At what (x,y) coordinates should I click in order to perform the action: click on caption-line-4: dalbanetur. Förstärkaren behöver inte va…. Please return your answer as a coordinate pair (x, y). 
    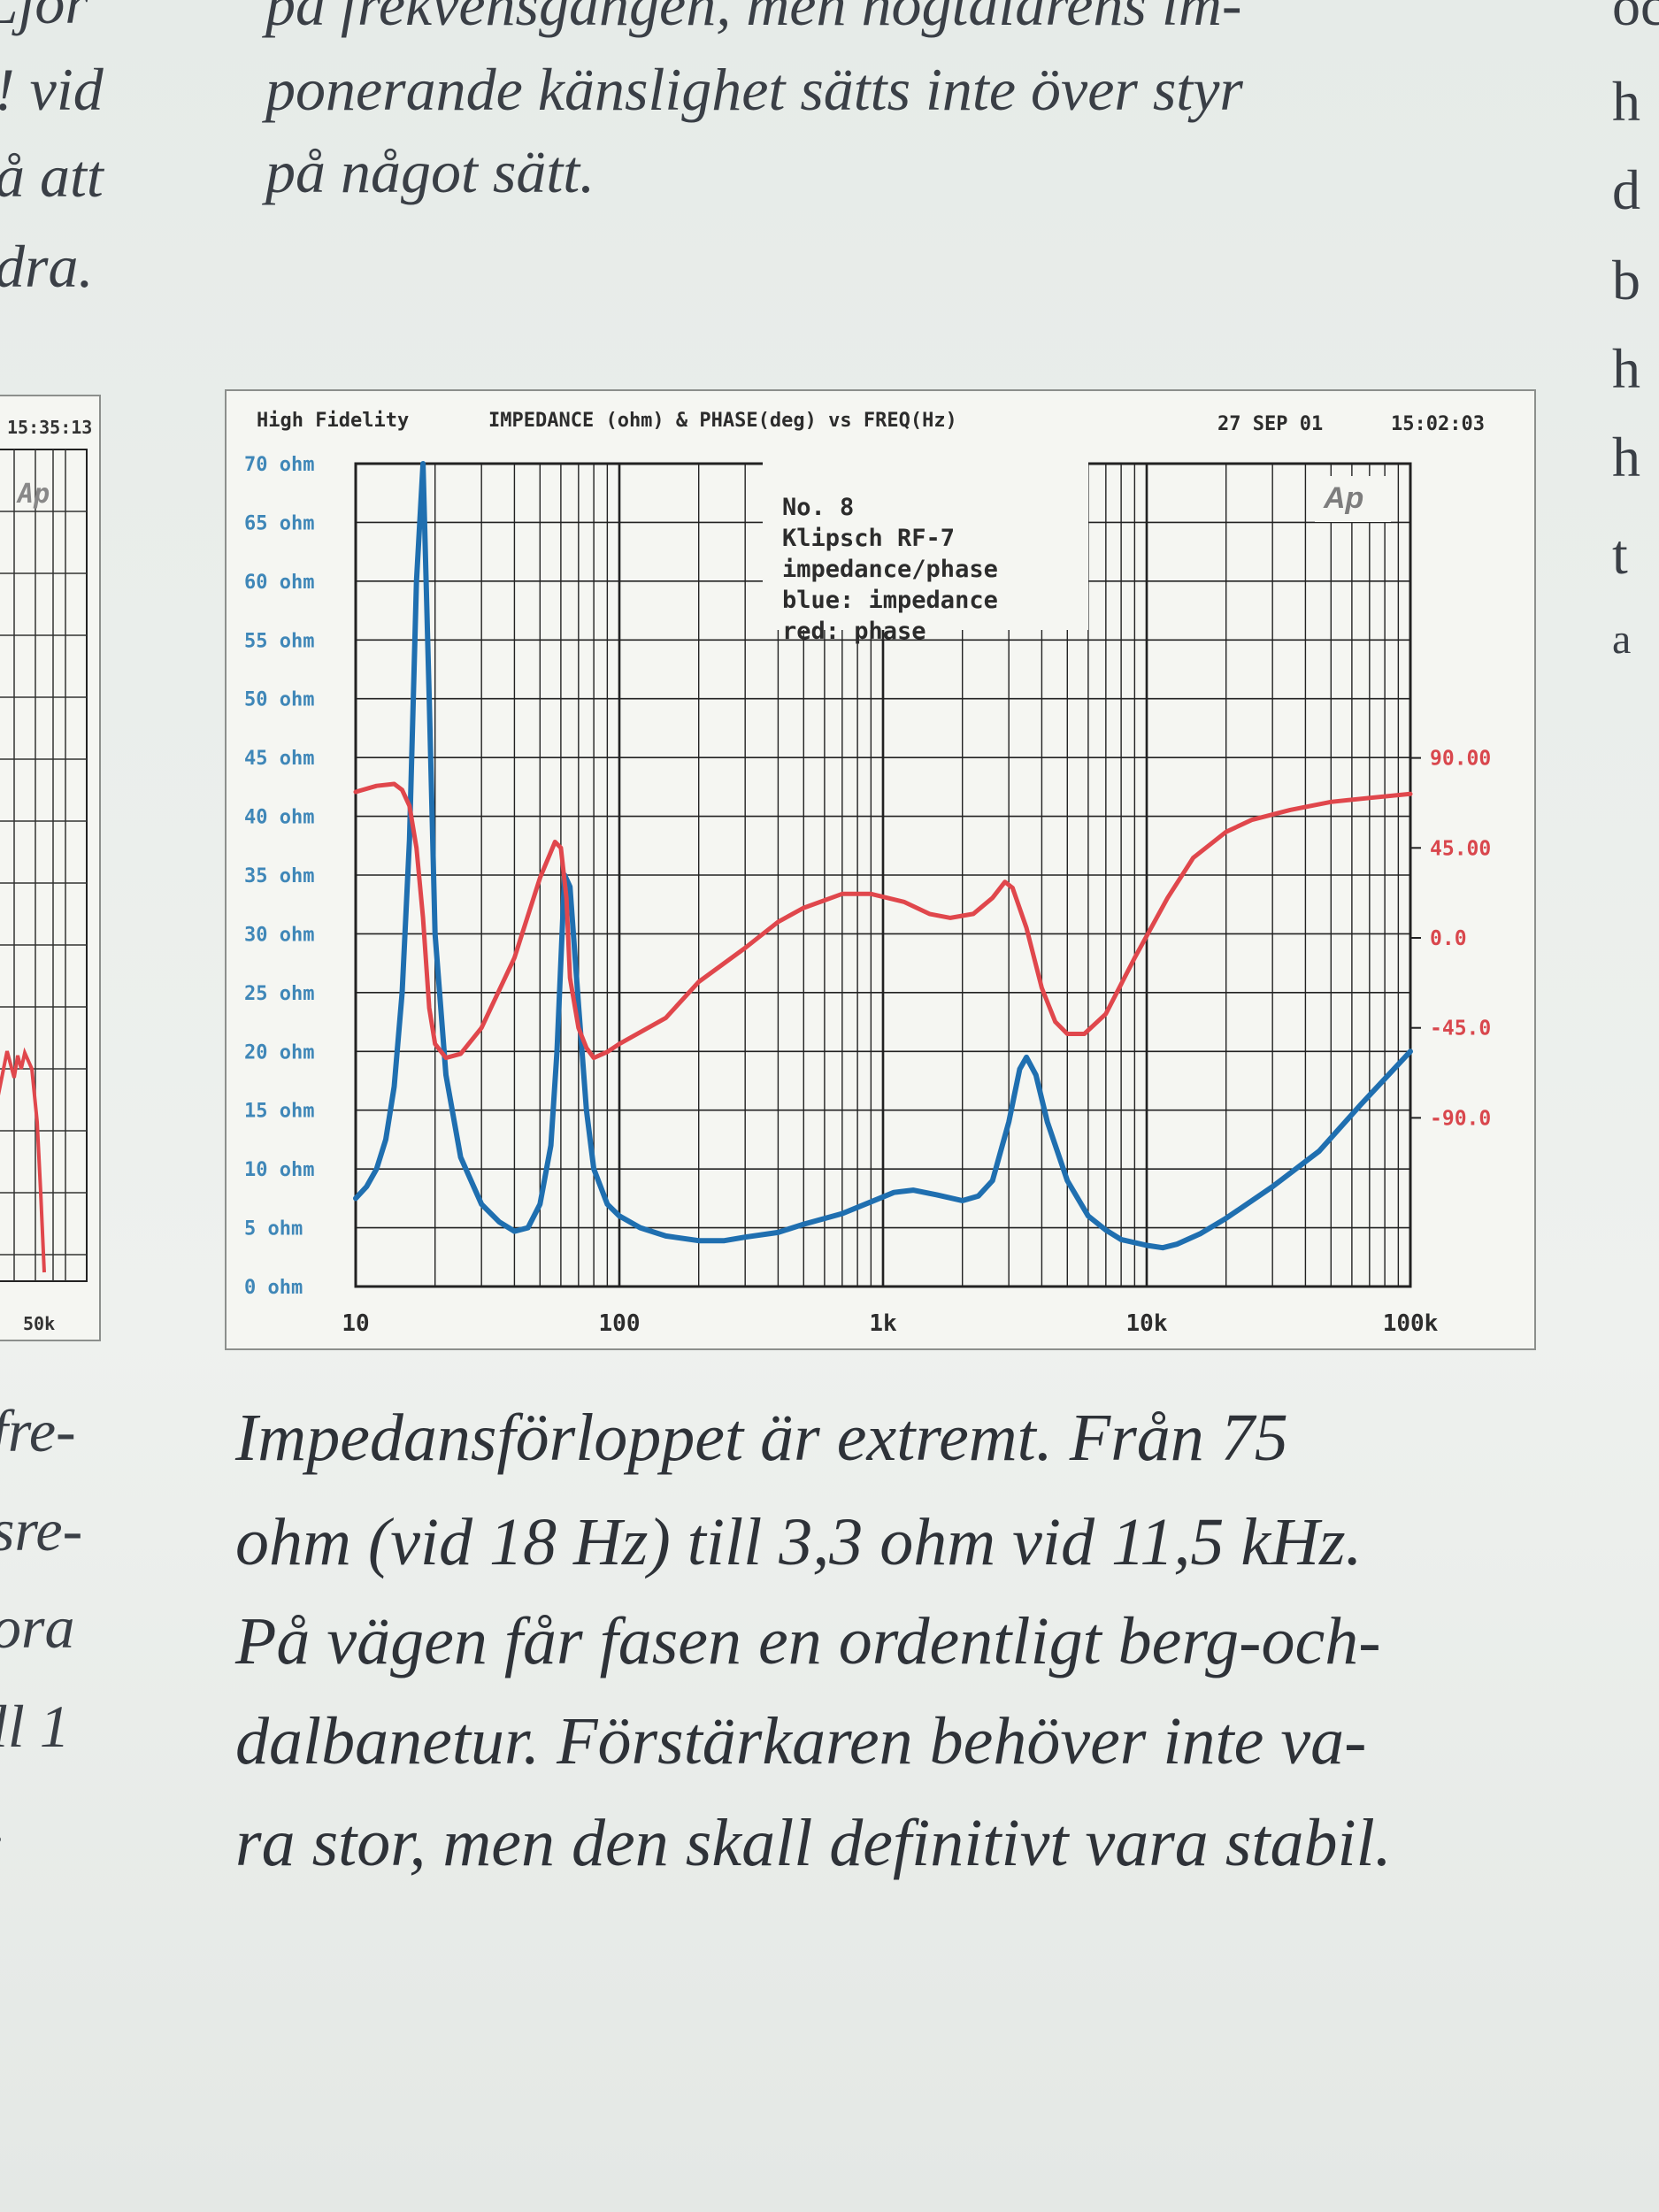
    Looking at the image, I should click on (801, 1741).